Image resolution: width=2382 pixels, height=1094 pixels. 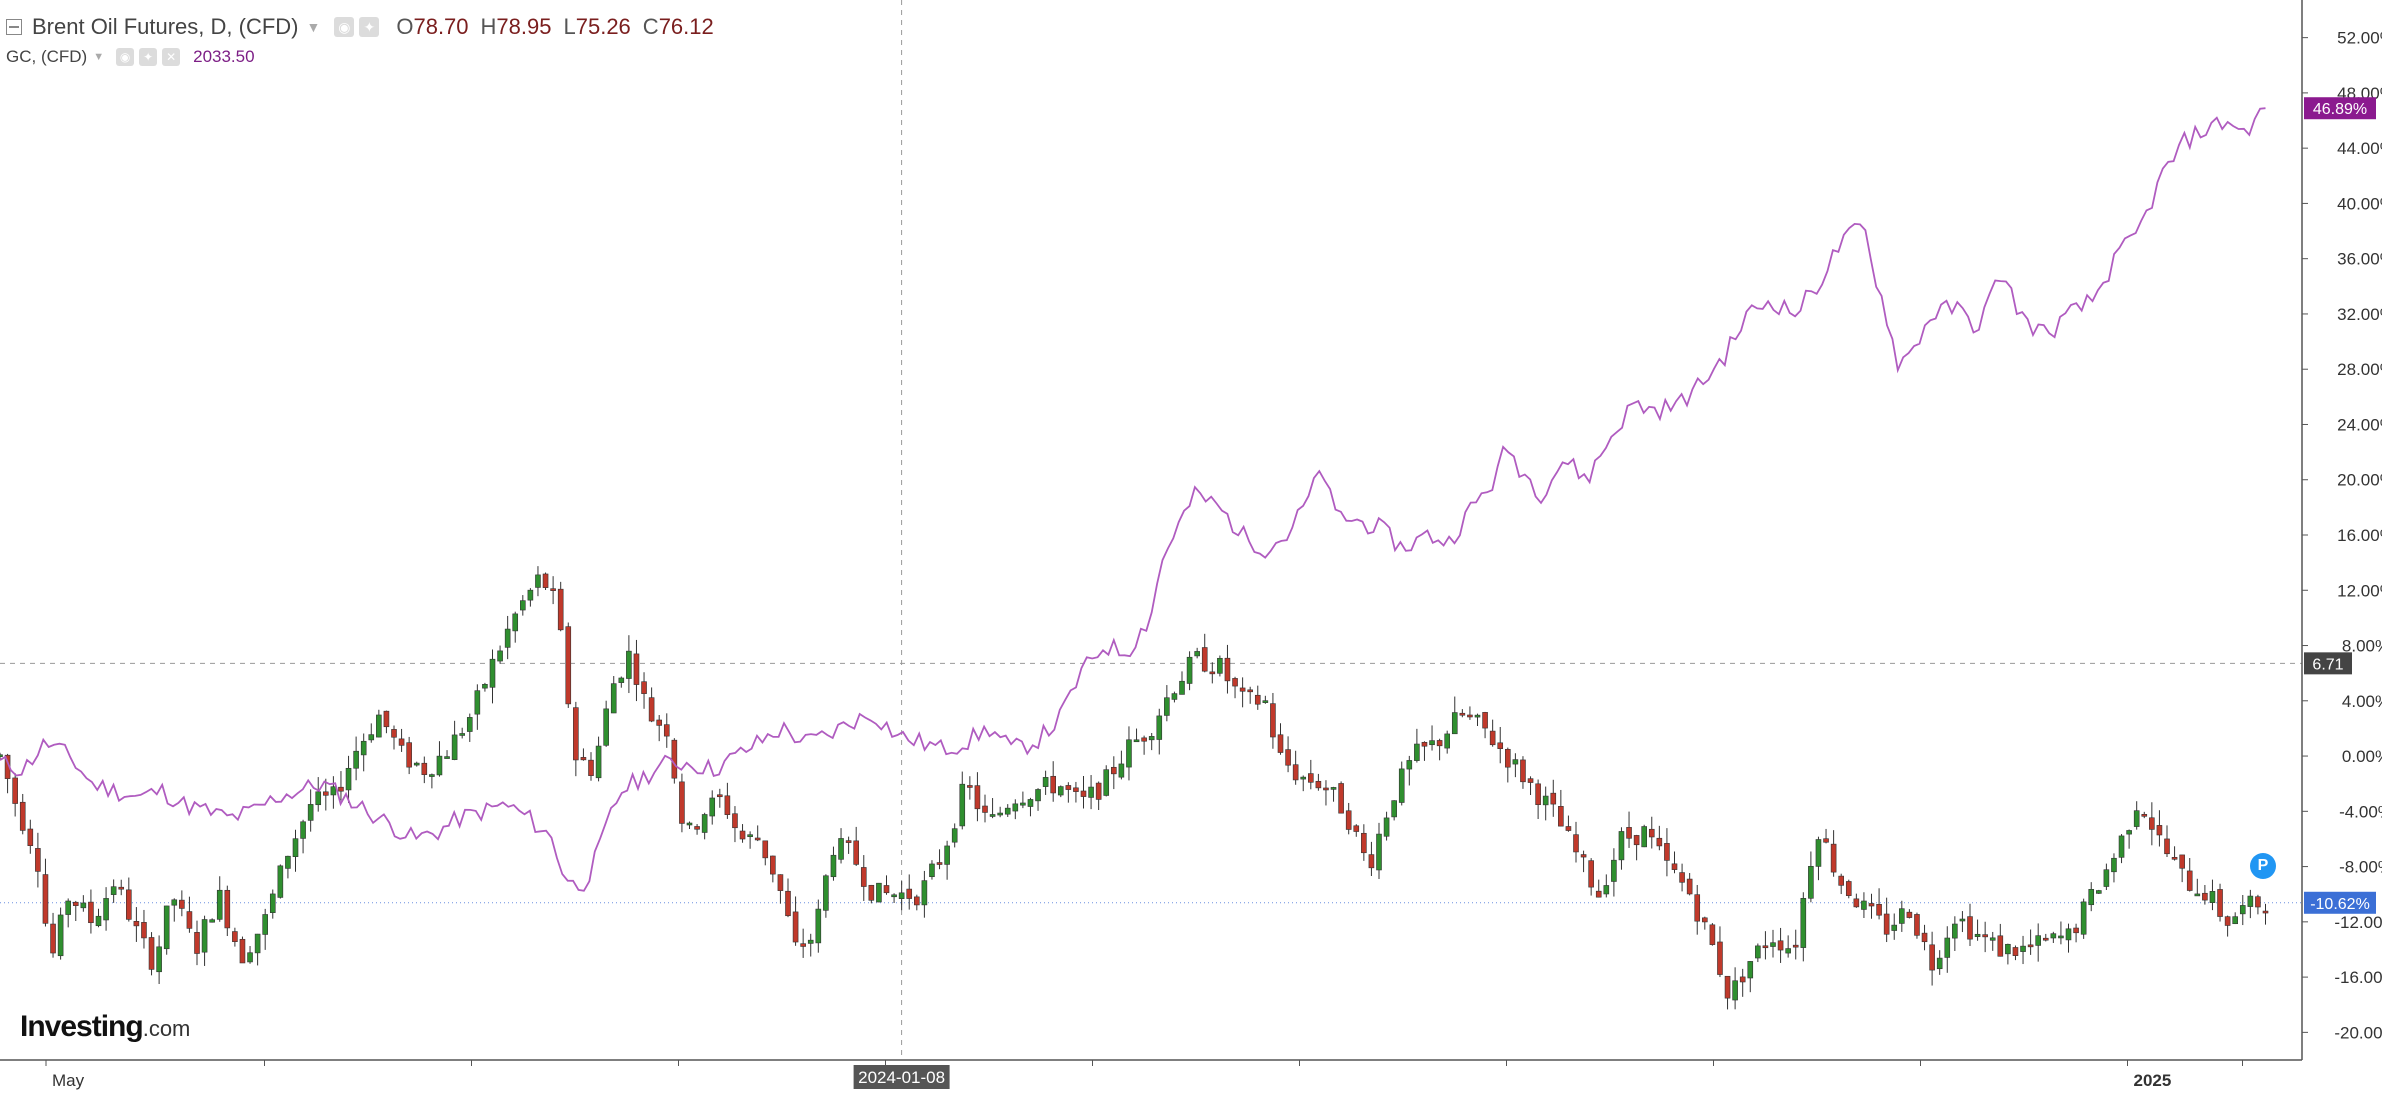 I want to click on x-tick-label: 2025, so click(x=2153, y=1080).